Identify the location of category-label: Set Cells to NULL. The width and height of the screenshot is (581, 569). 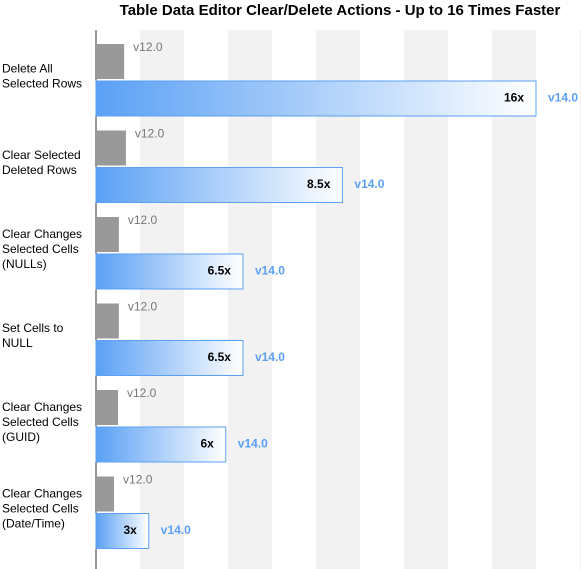
(33, 335).